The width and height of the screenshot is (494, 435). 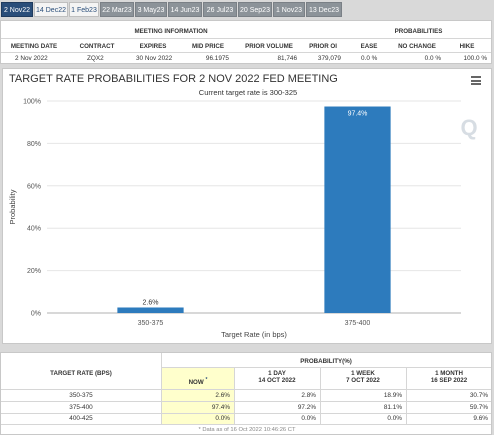 What do you see at coordinates (277, 377) in the screenshot?
I see `header-1-day: 1 DAY 14 OCT 2022` at bounding box center [277, 377].